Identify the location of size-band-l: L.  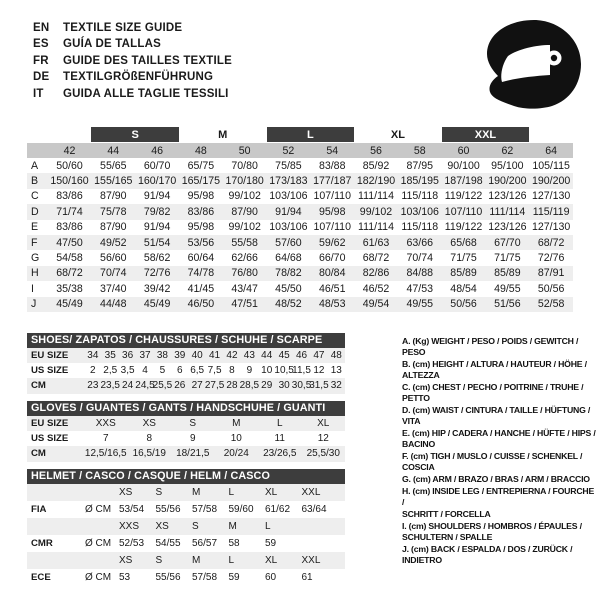
(310, 134).